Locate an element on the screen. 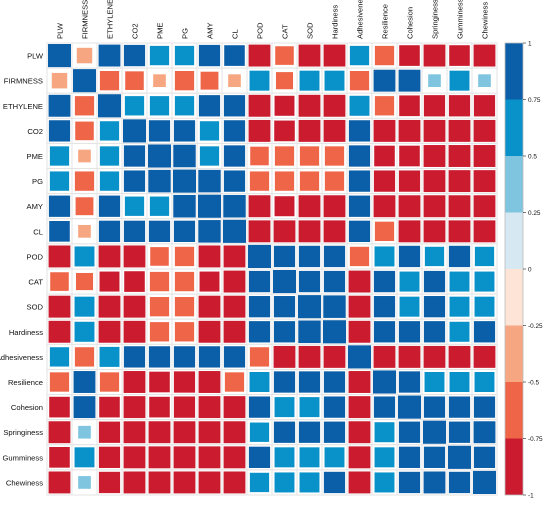  heatmap-cell-AMY-ETHYLENE is located at coordinates (109, 206).